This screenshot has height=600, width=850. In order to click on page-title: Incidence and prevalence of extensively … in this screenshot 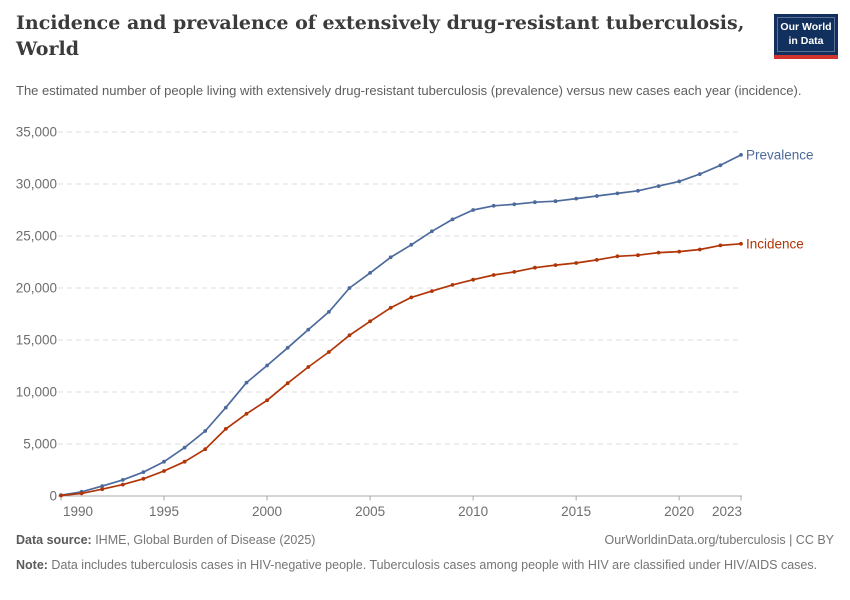, I will do `click(396, 36)`.